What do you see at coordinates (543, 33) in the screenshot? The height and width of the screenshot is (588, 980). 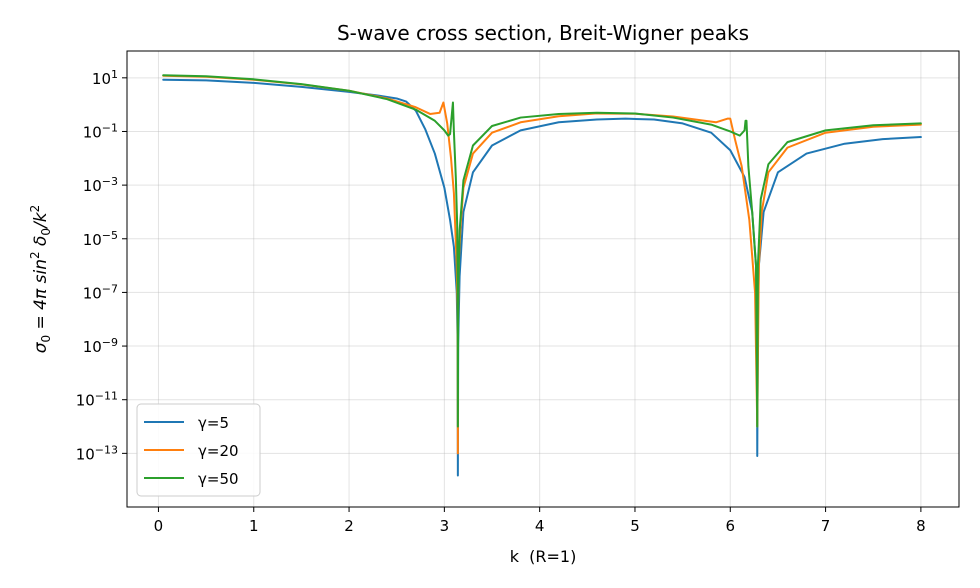 I see `chart-title: S-wave cross section, Breit-Wigner peaks` at bounding box center [543, 33].